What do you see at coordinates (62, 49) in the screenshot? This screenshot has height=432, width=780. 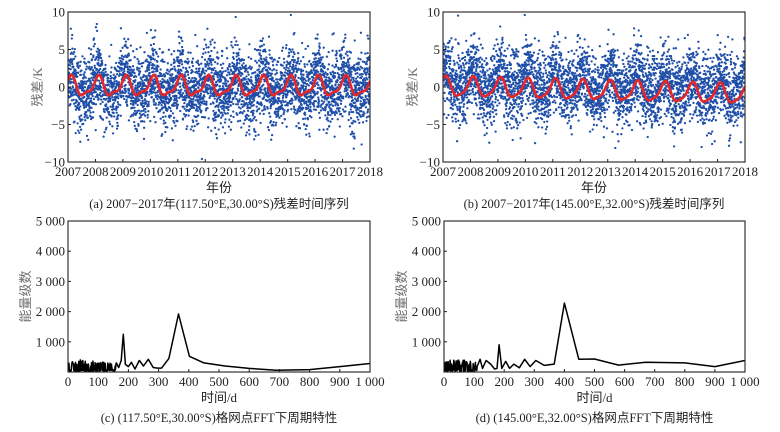 I see `y-tick-label: 5` at bounding box center [62, 49].